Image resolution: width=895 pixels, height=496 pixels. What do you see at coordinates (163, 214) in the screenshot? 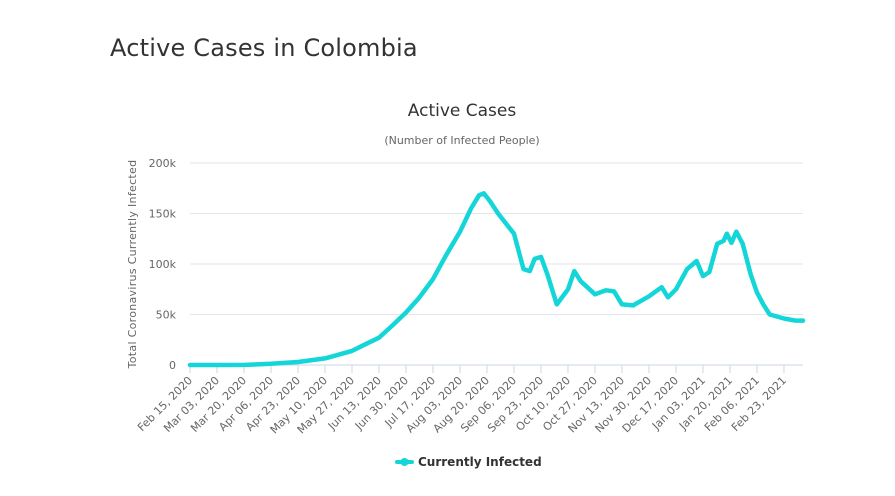
I see `y-tick-label: 150k` at bounding box center [163, 214].